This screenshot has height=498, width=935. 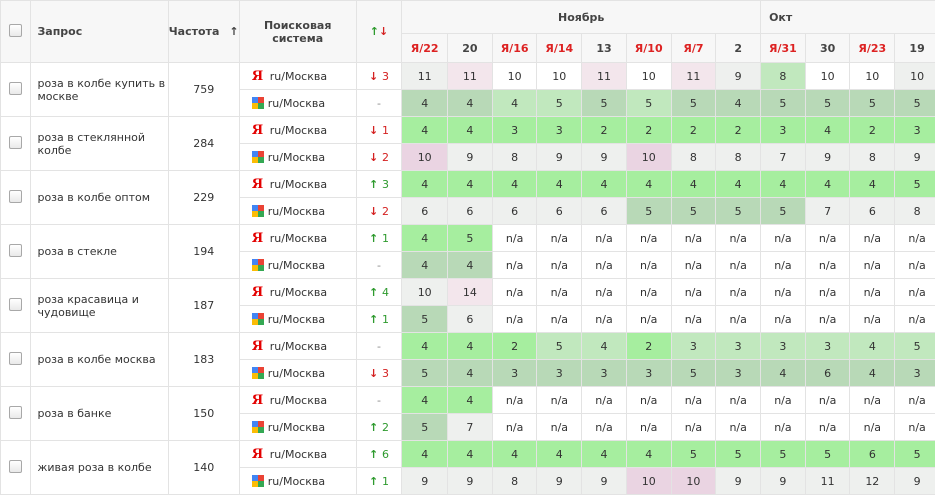 I want to click on position-cell: 2, so click(x=648, y=346).